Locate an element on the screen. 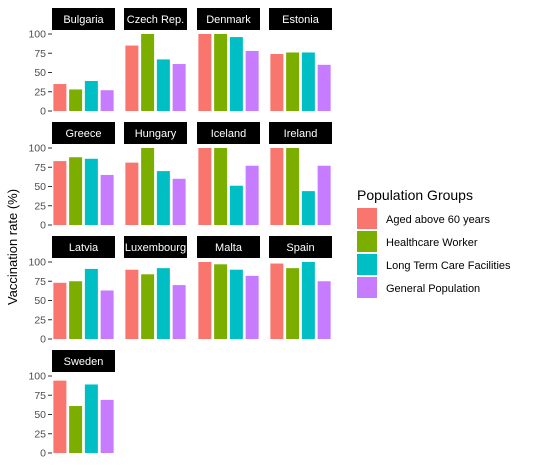  bar-latvia-aged-above-60-years is located at coordinates (60, 310).